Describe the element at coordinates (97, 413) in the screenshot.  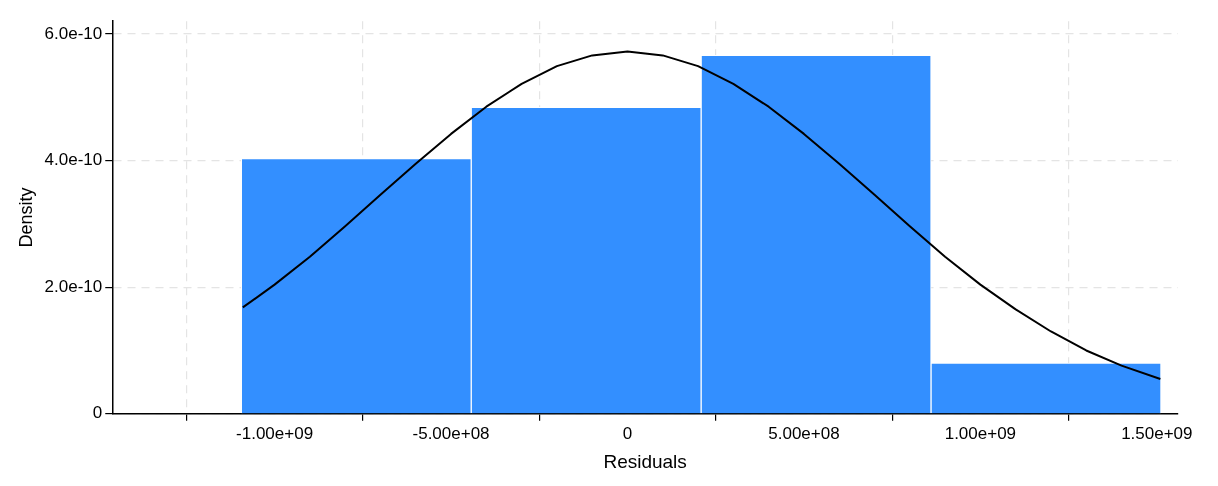
I see `y-tick-label: 0` at that location.